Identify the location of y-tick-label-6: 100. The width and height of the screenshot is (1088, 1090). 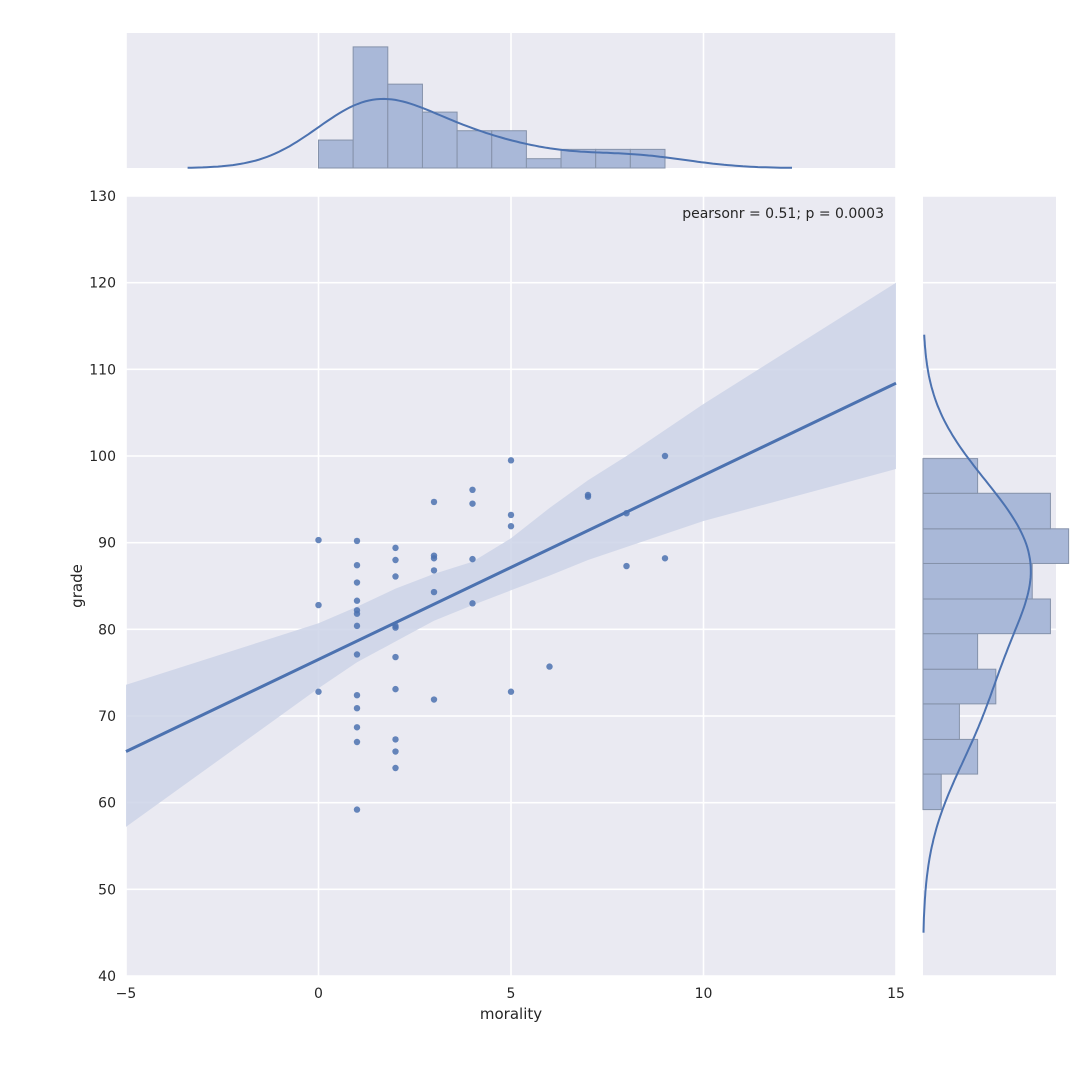
(102, 457).